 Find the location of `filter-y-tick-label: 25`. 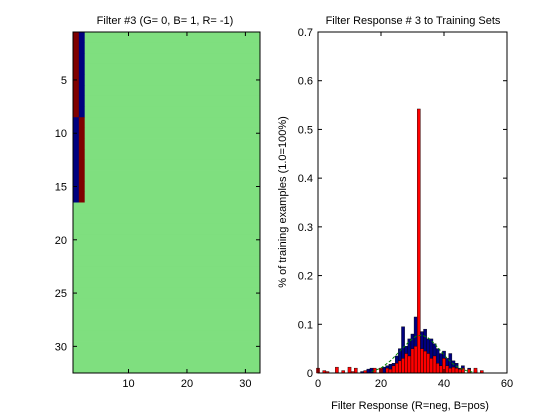

filter-y-tick-label: 25 is located at coordinates (61, 294).